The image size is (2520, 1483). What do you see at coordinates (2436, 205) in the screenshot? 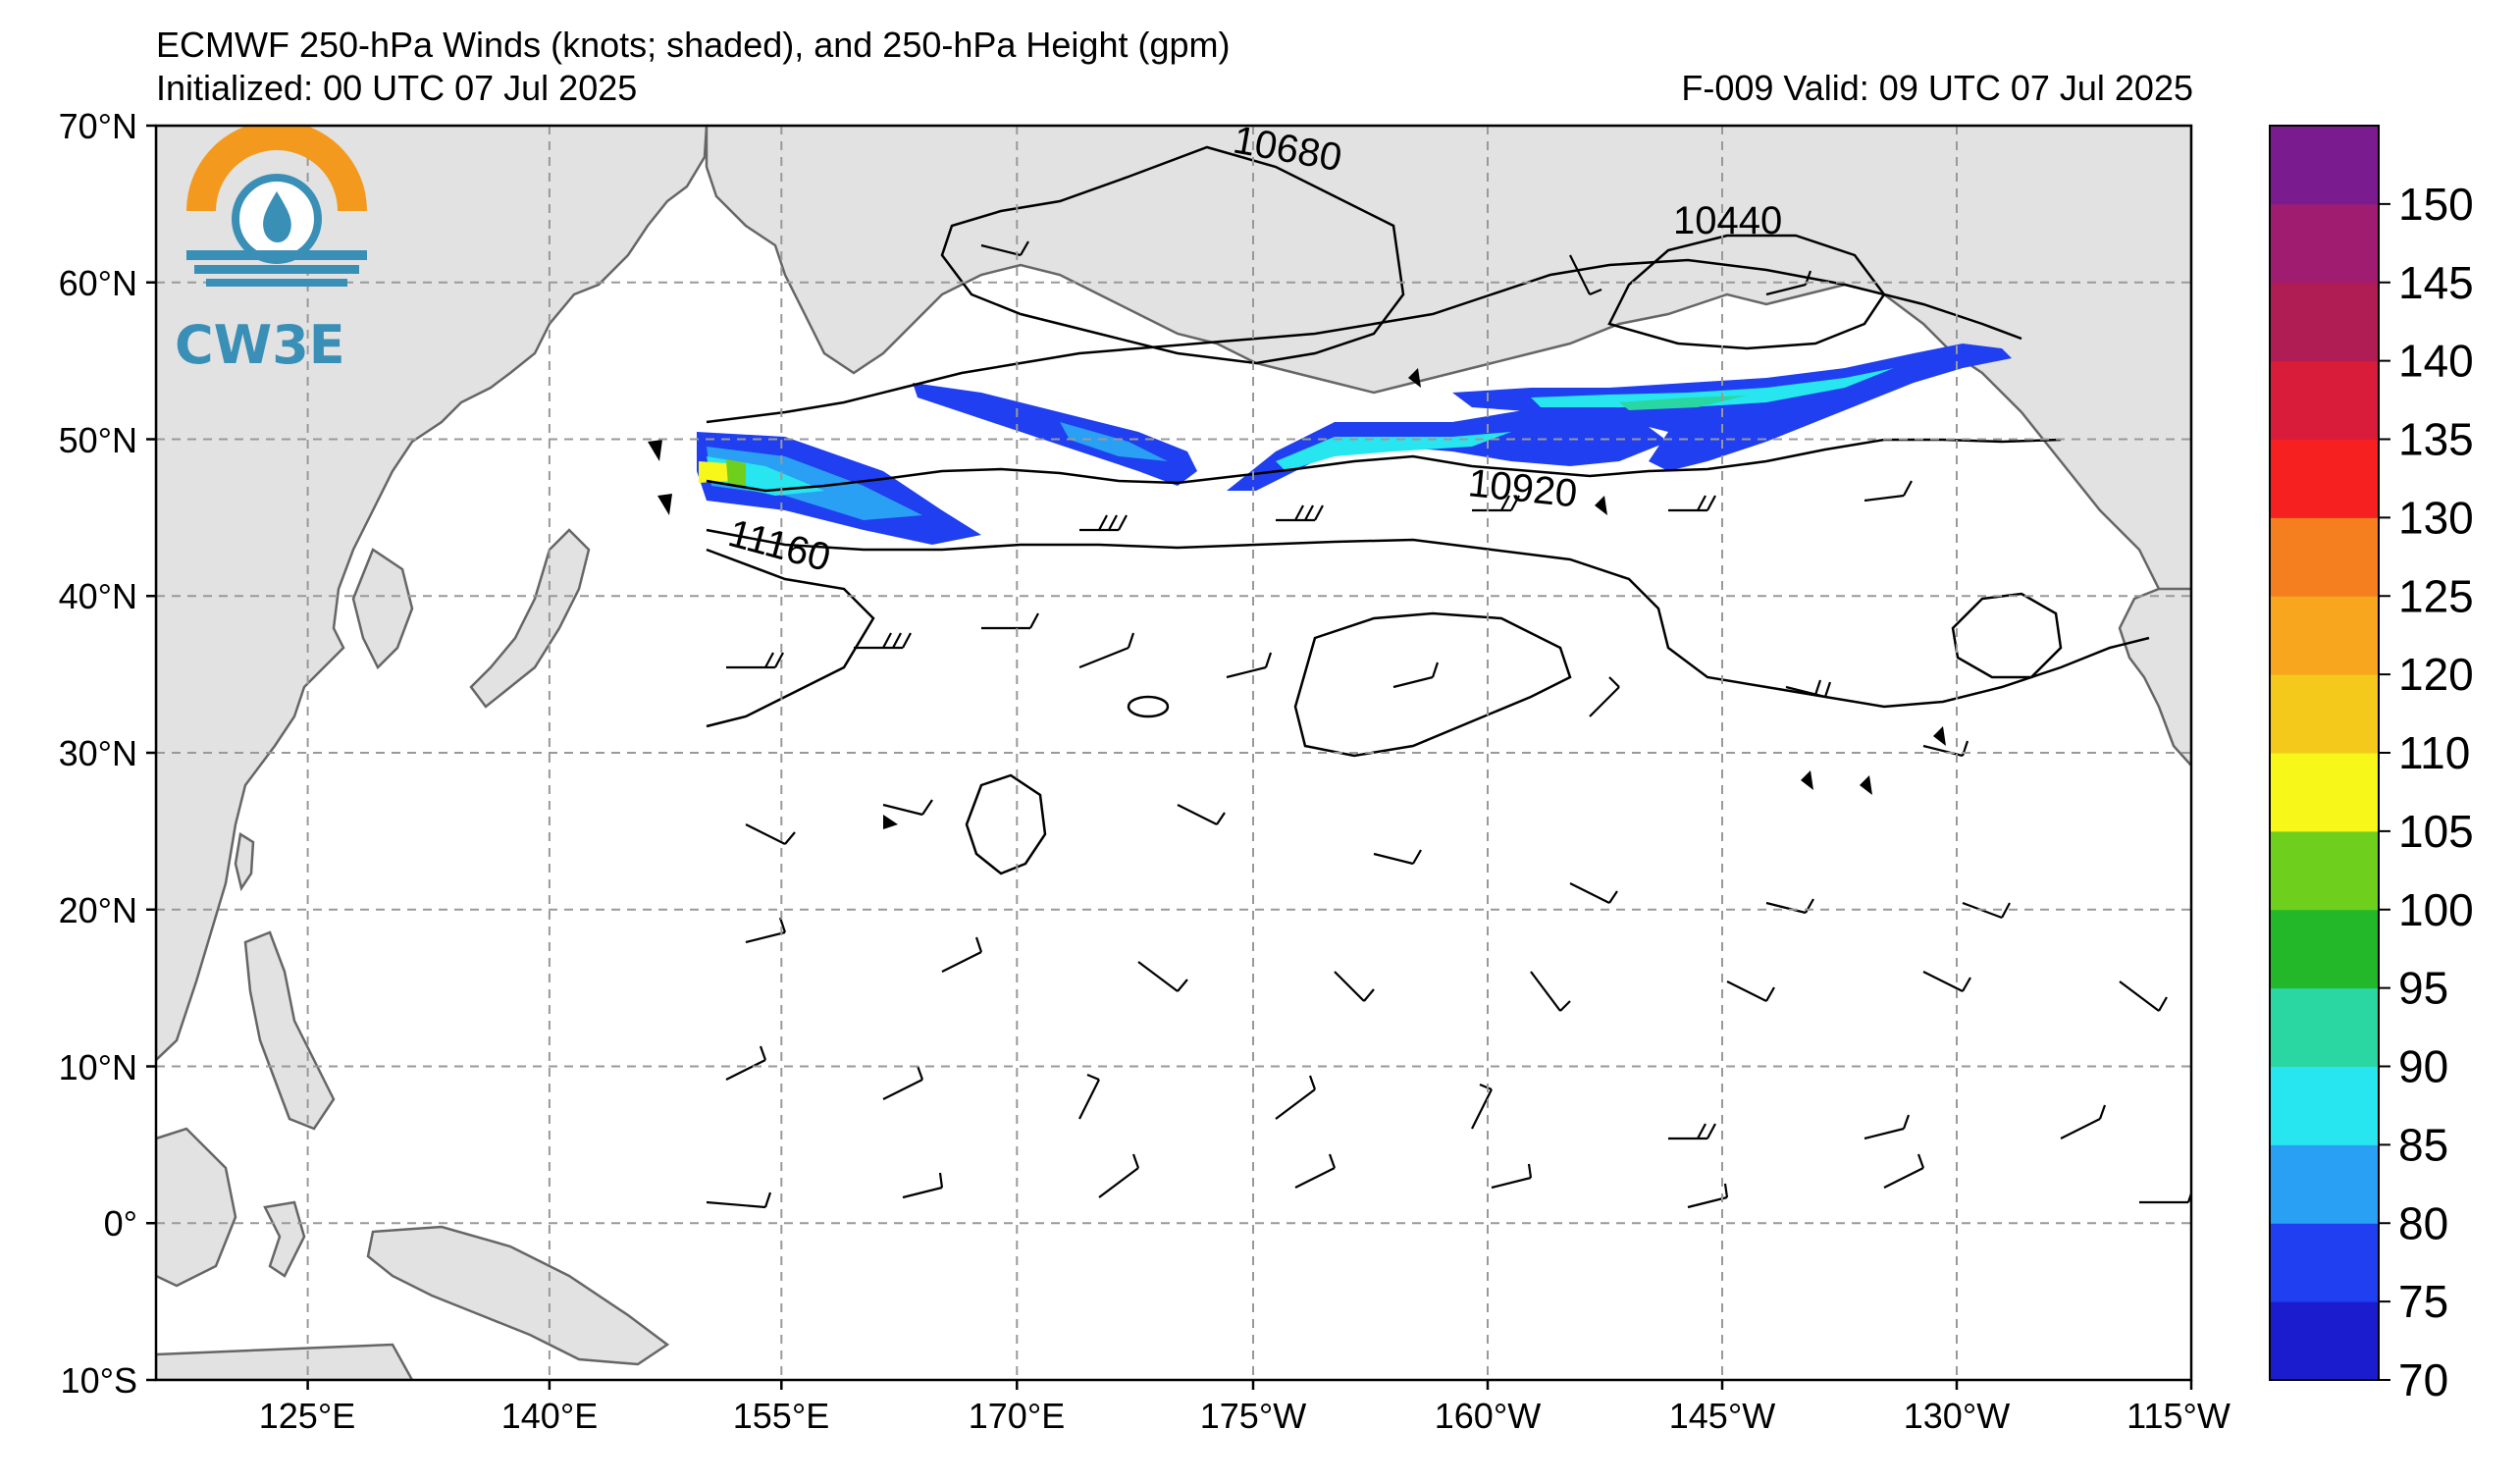
I see `colorbar-label: 150` at bounding box center [2436, 205].